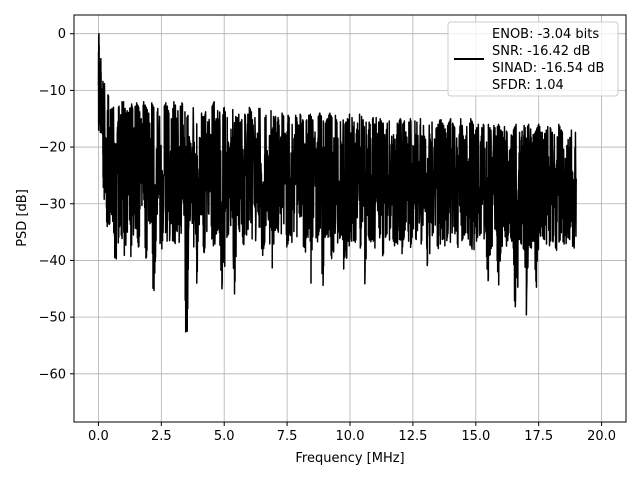 The height and width of the screenshot is (480, 640). What do you see at coordinates (52, 261) in the screenshot?
I see `y-tick-label: −40` at bounding box center [52, 261].